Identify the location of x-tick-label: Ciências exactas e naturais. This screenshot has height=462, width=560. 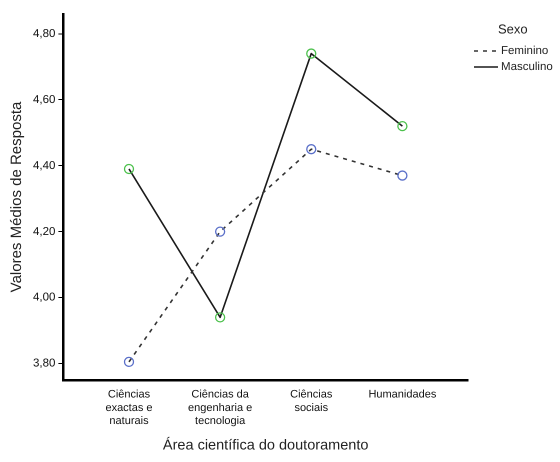
(129, 408).